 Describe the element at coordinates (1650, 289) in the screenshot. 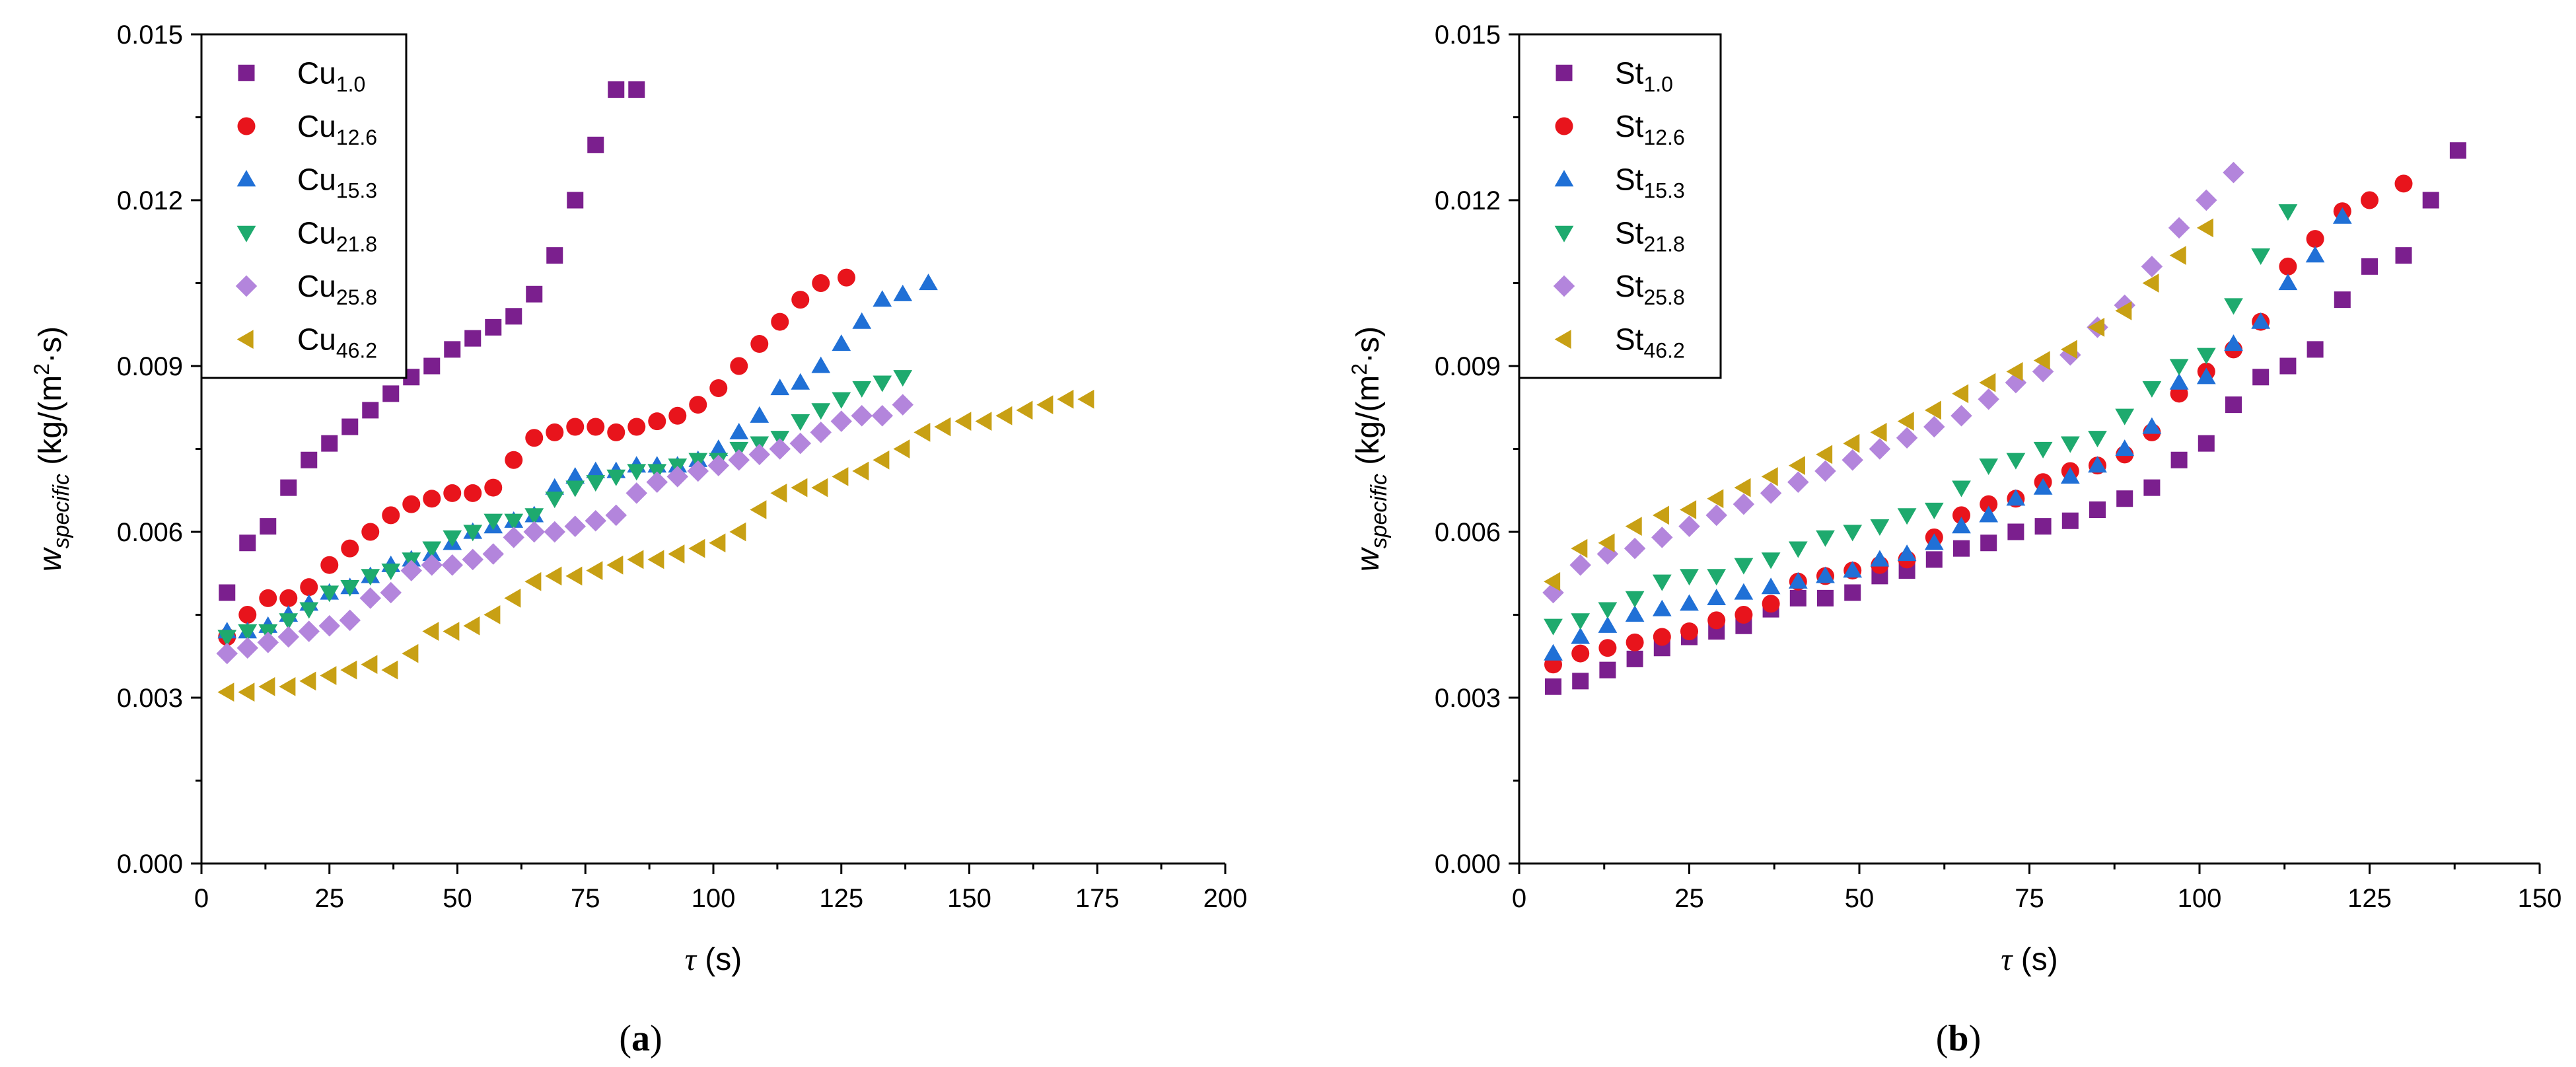

I see `legend-entry: St25.8` at that location.